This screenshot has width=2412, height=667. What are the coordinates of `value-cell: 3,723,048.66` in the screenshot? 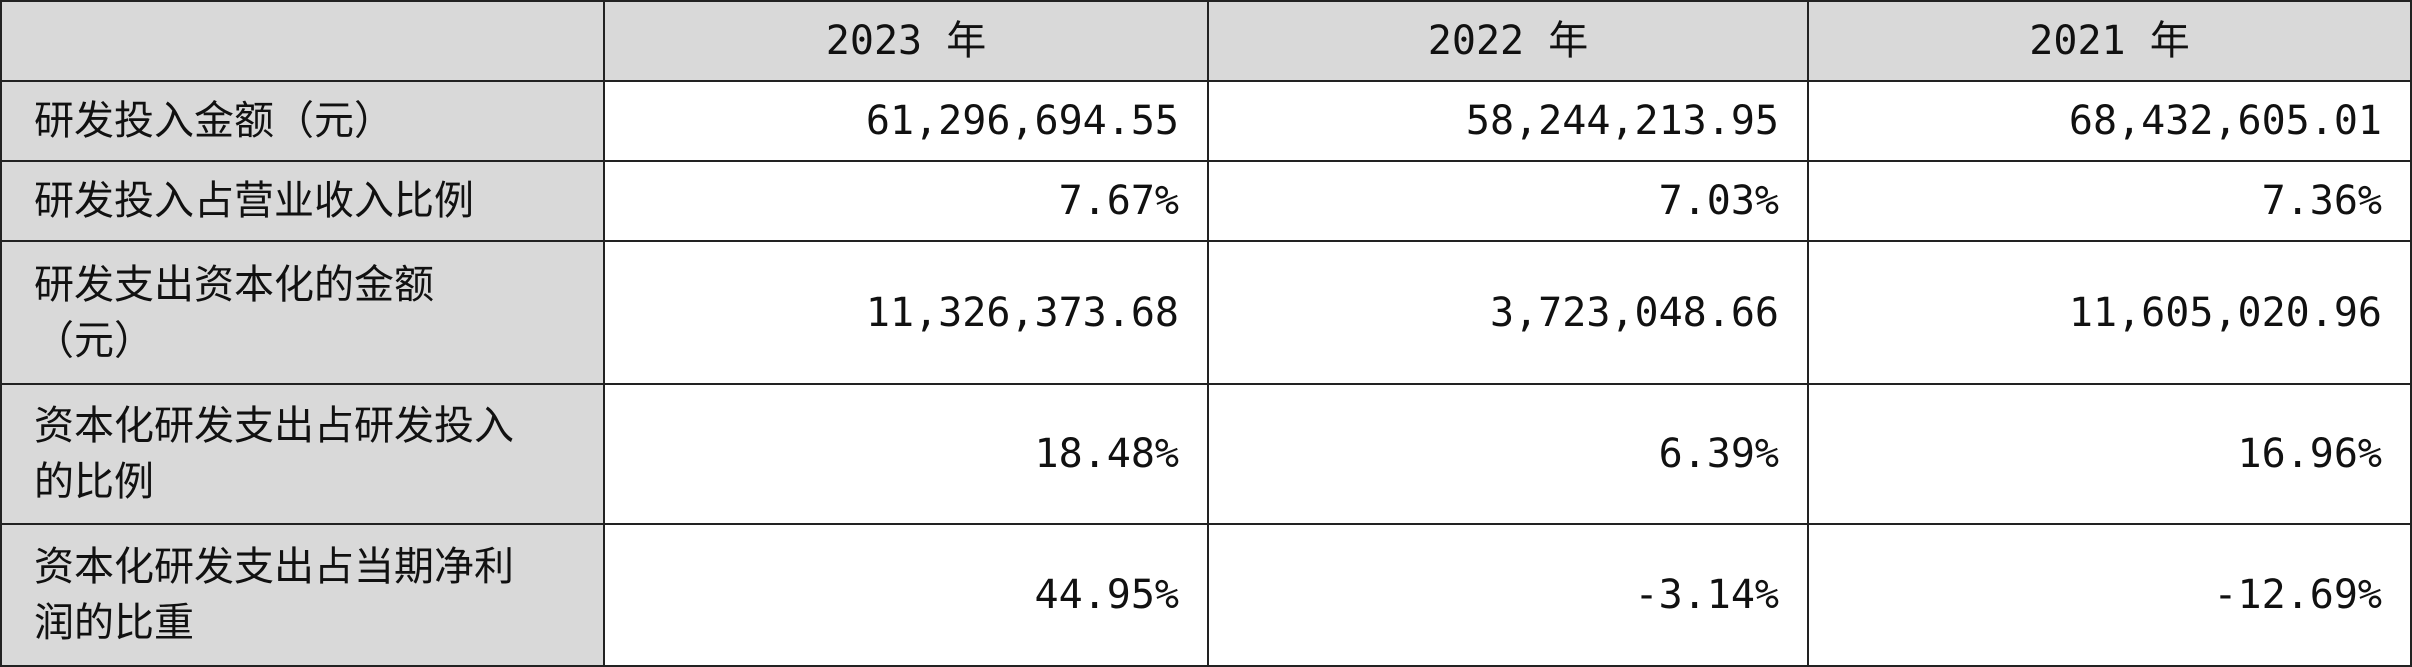 It's located at (1508, 312).